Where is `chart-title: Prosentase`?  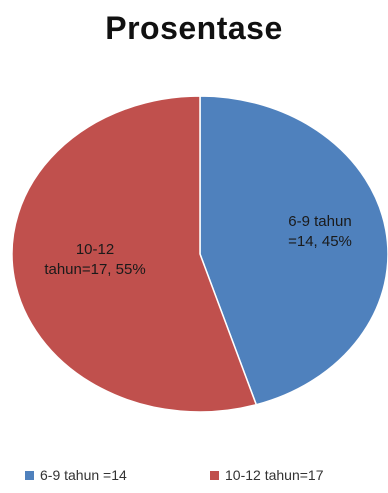
chart-title: Prosentase is located at coordinates (194, 28).